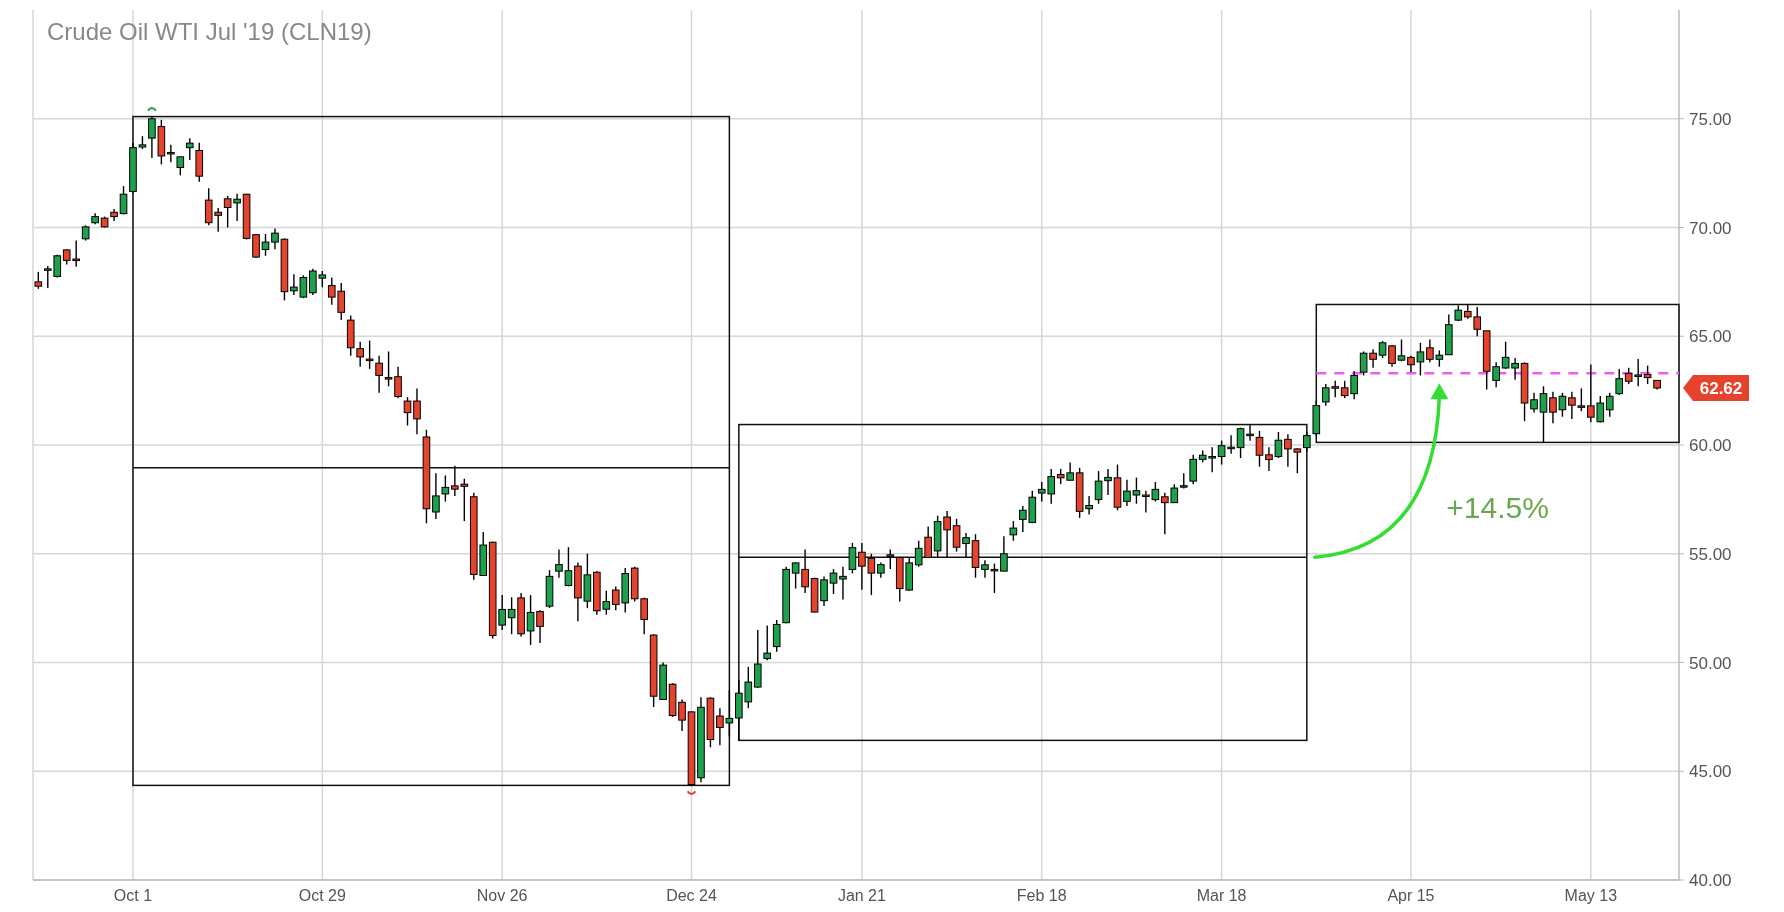  I want to click on x-tick-label: Apr 15, so click(1411, 895).